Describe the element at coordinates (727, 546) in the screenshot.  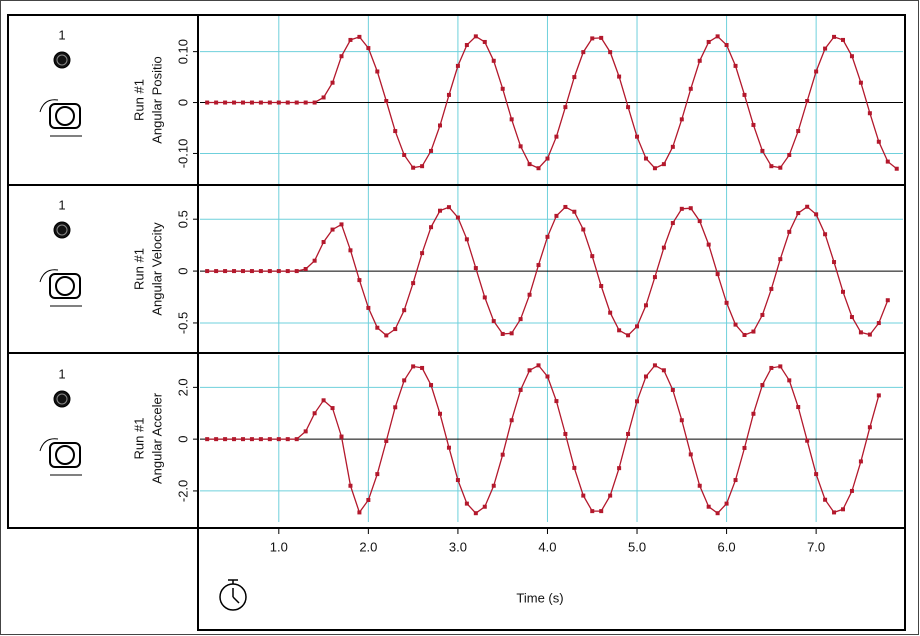
I see `x-tick-label: 6.0` at that location.